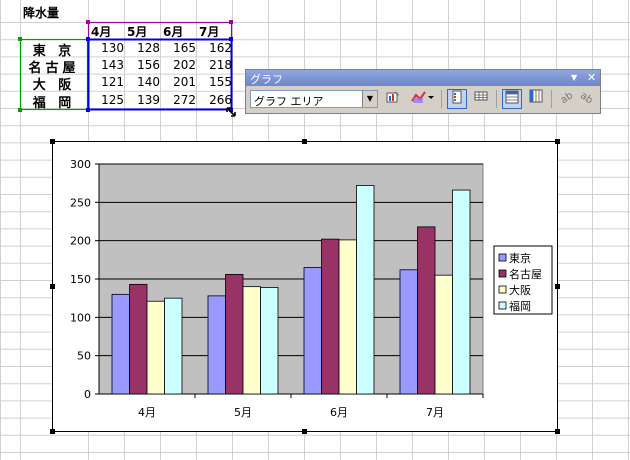  Describe the element at coordinates (481, 99) in the screenshot. I see `data-table-button` at that location.